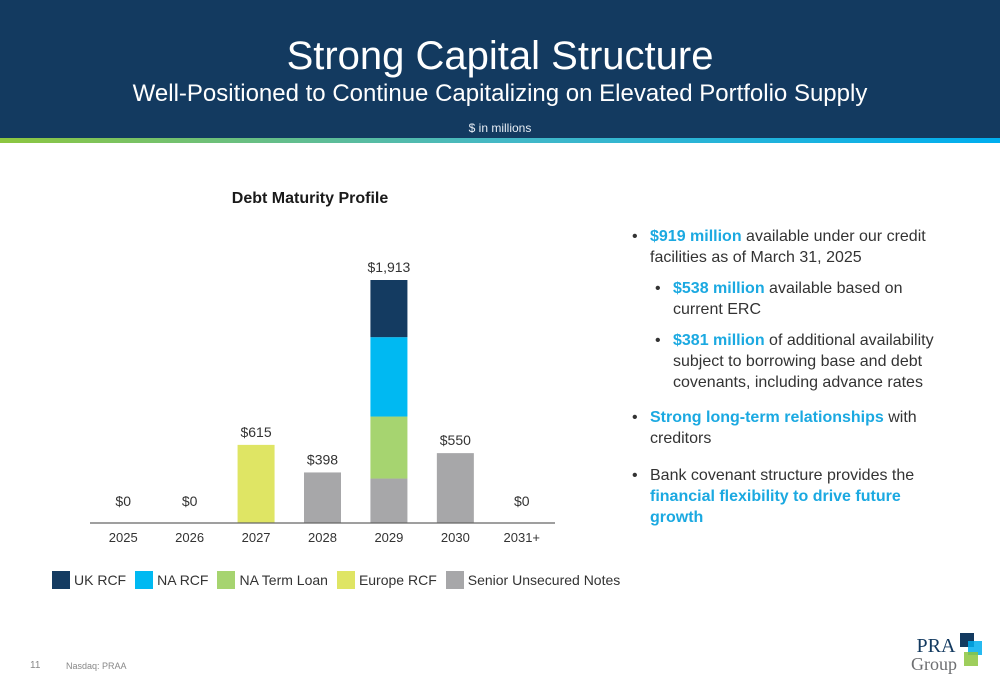 The image size is (1000, 685). Describe the element at coordinates (389, 377) in the screenshot. I see `bar-na-rcf-2029` at that location.